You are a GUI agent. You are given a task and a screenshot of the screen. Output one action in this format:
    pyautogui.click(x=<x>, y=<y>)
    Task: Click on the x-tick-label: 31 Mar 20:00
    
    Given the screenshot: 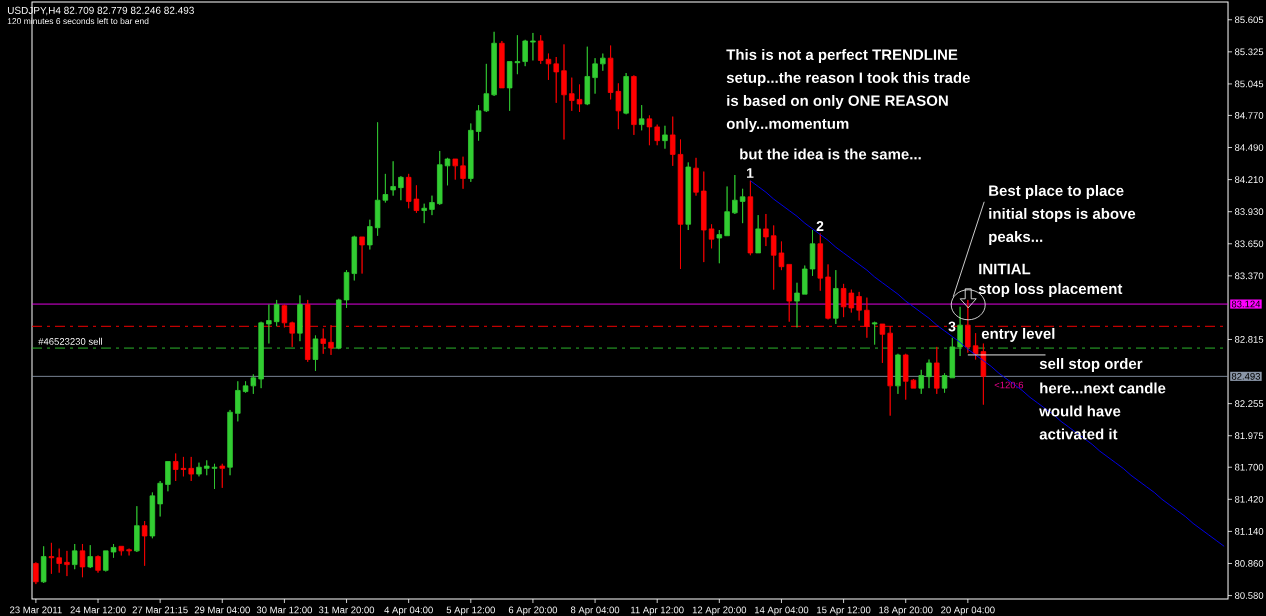 What is the action you would take?
    pyautogui.click(x=346, y=610)
    